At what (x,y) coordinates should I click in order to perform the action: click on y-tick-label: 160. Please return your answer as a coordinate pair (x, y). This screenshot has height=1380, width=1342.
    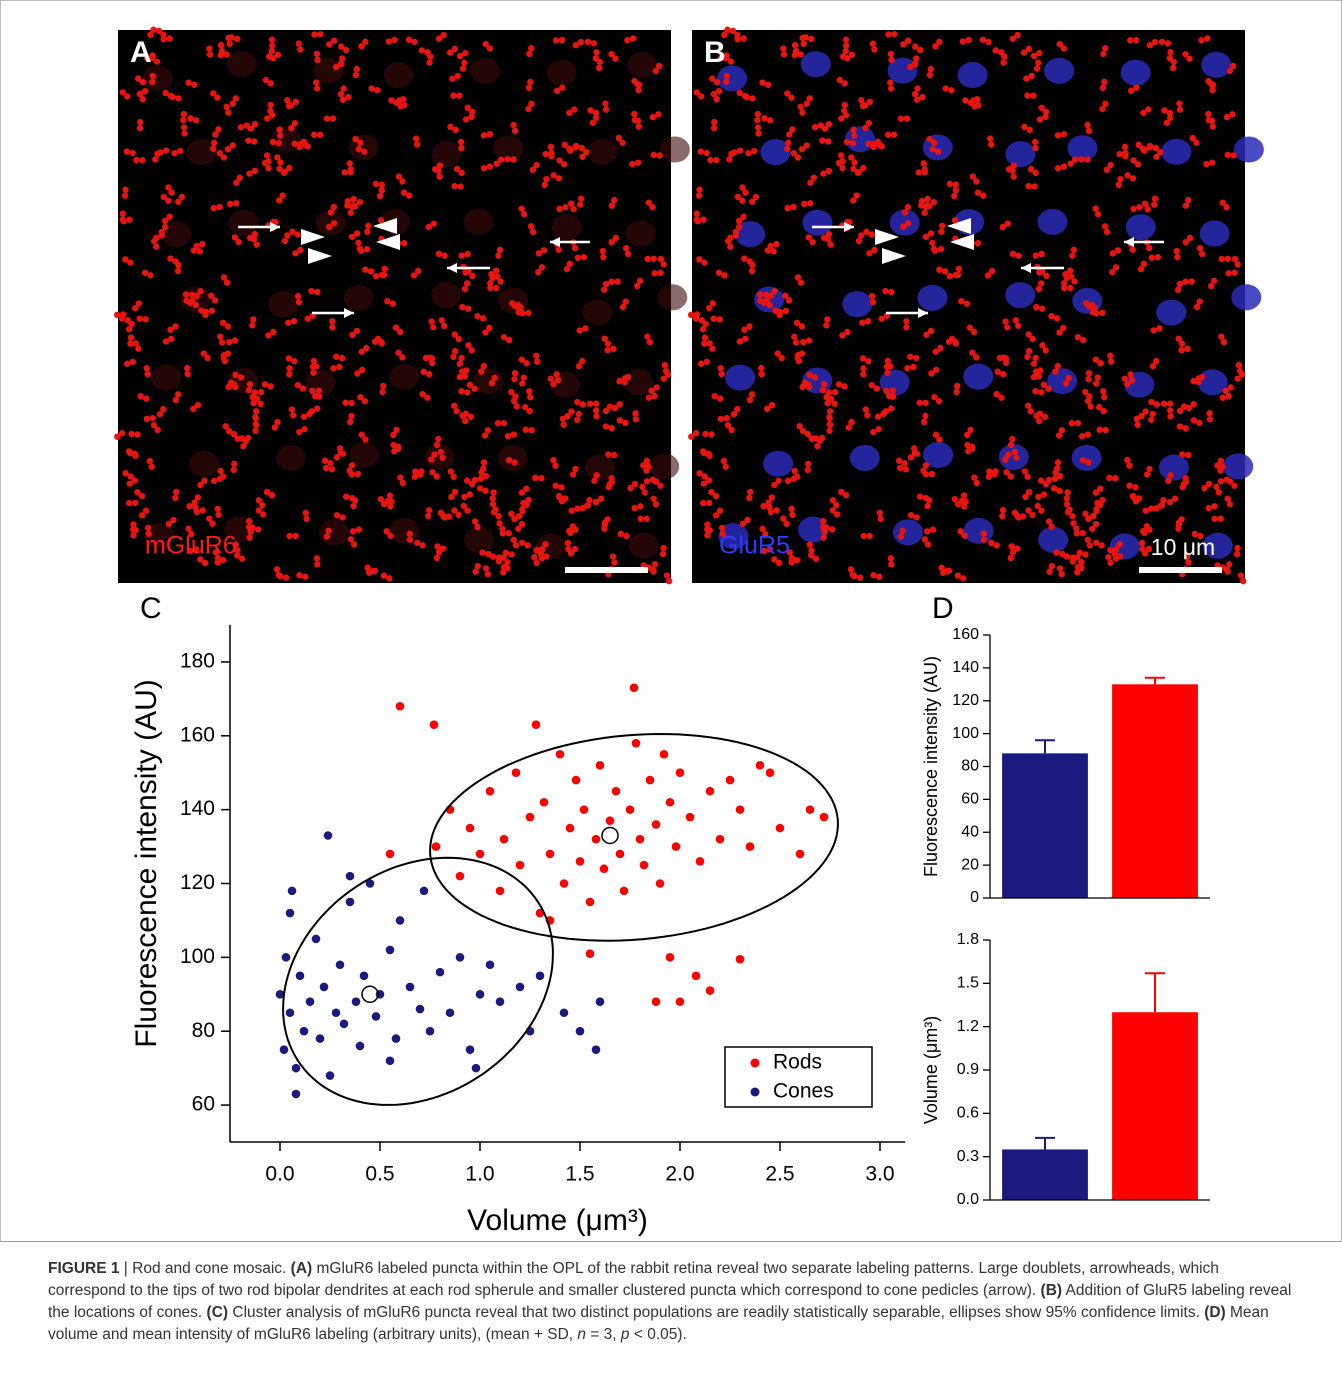
    Looking at the image, I should click on (197, 734).